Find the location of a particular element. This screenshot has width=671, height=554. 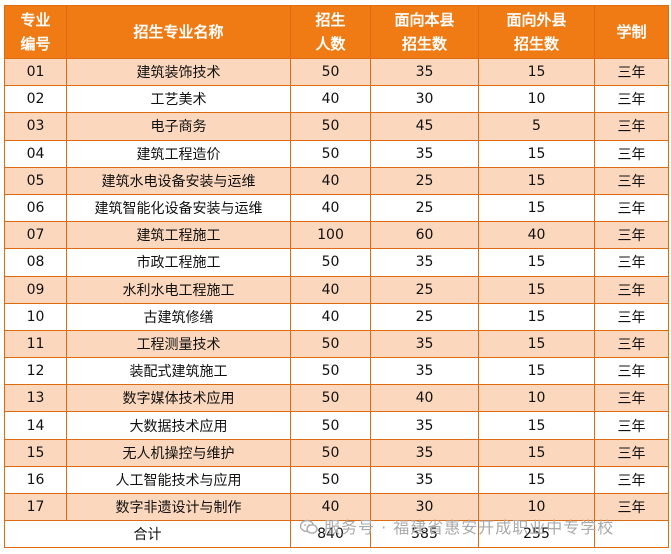

header-local: 面向本县 招生数 is located at coordinates (424, 32).